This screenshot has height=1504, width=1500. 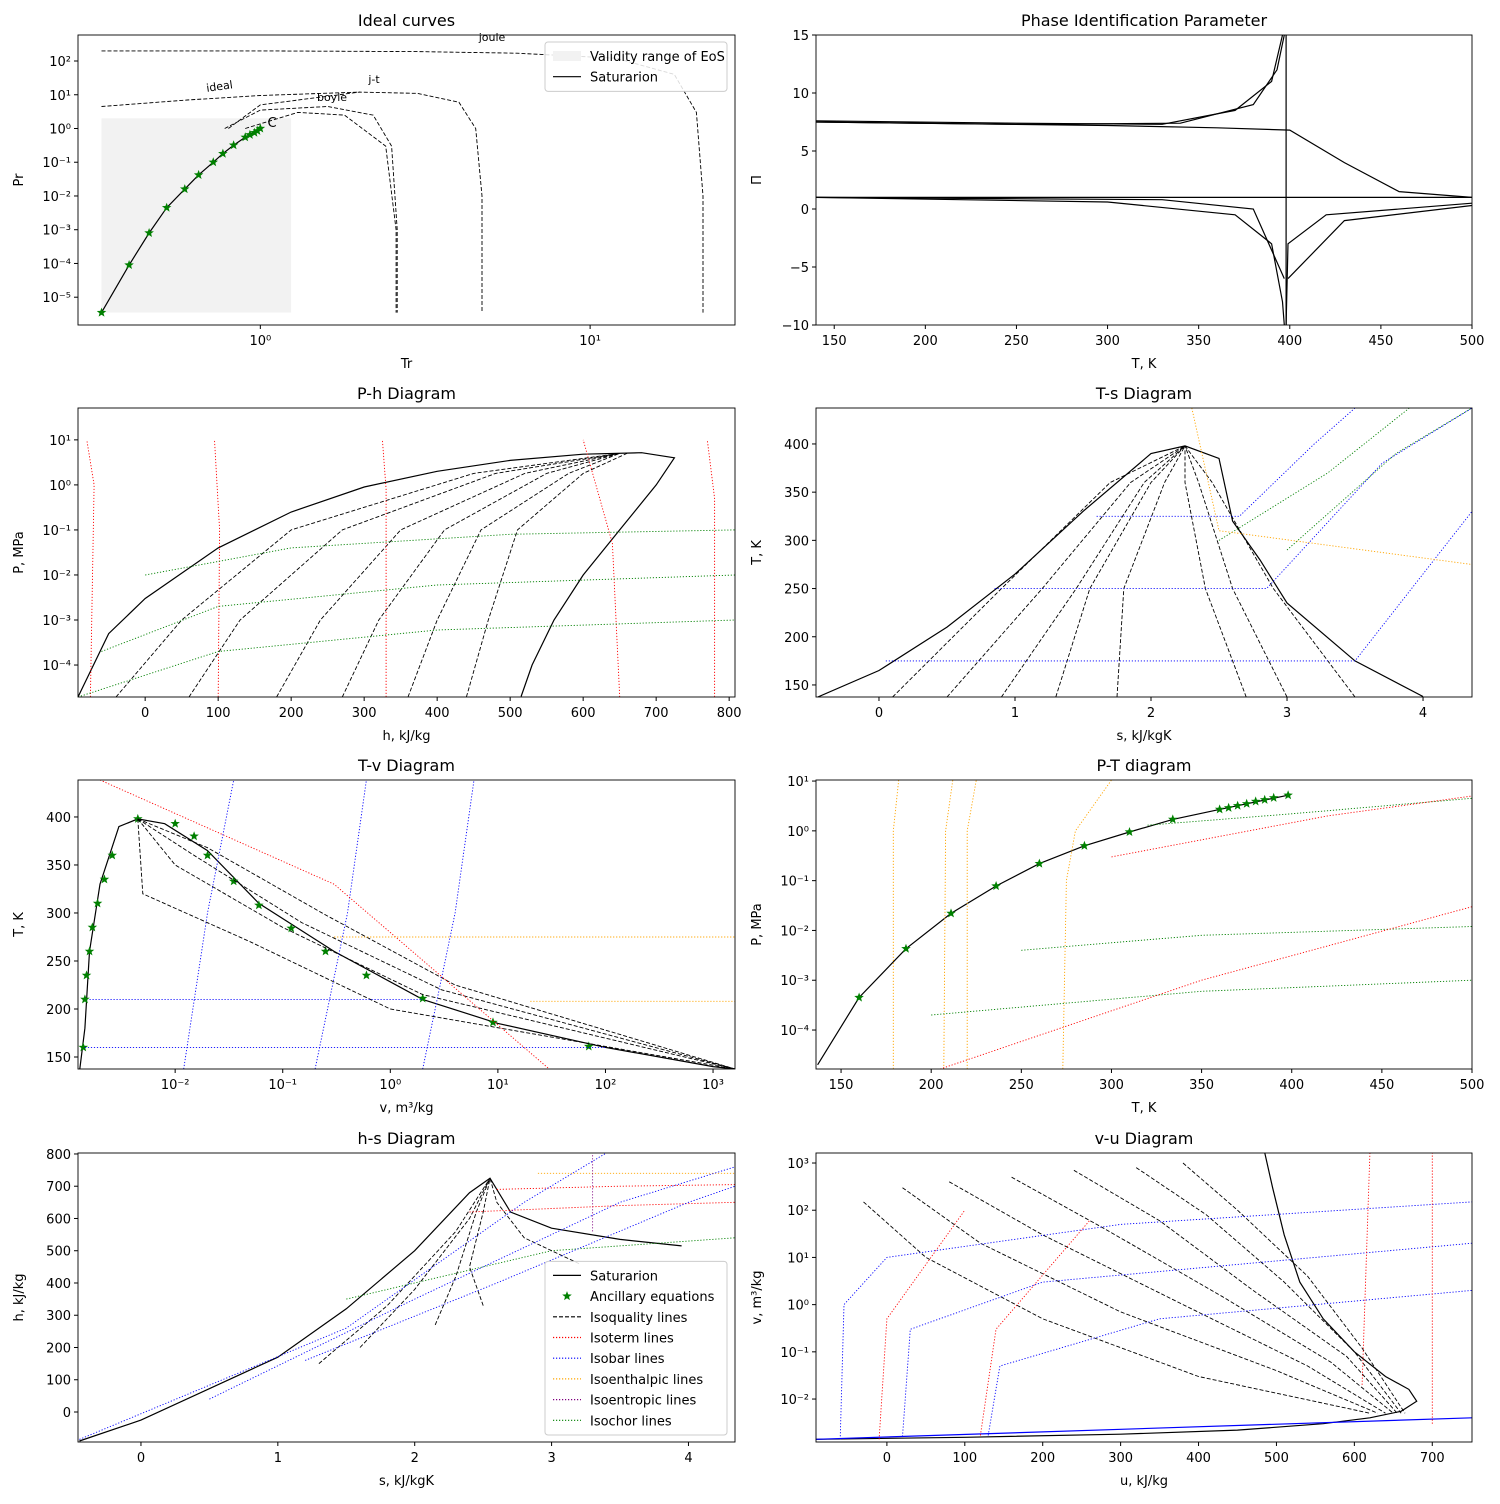 I want to click on y-tick-label: 700, so click(x=58, y=1187).